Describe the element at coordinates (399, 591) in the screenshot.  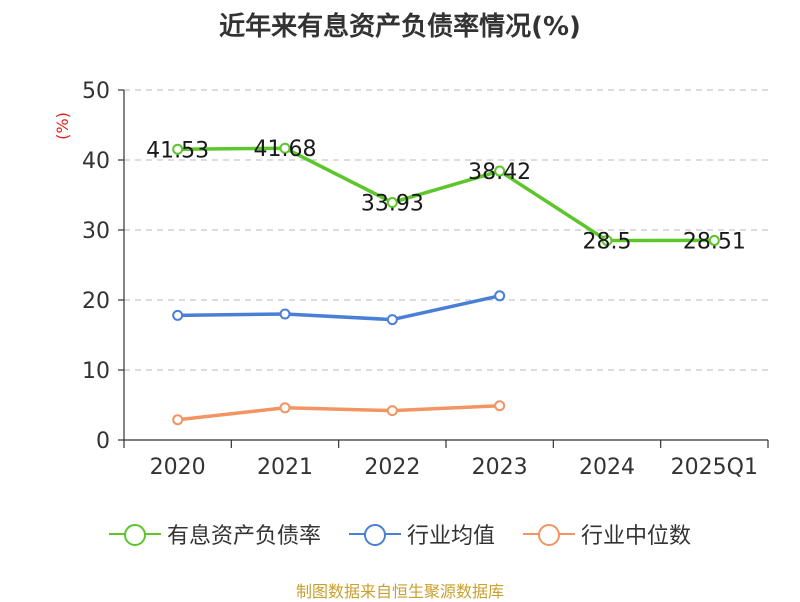
I see `source-footer: 制图数据来自恒生聚源数据库` at that location.